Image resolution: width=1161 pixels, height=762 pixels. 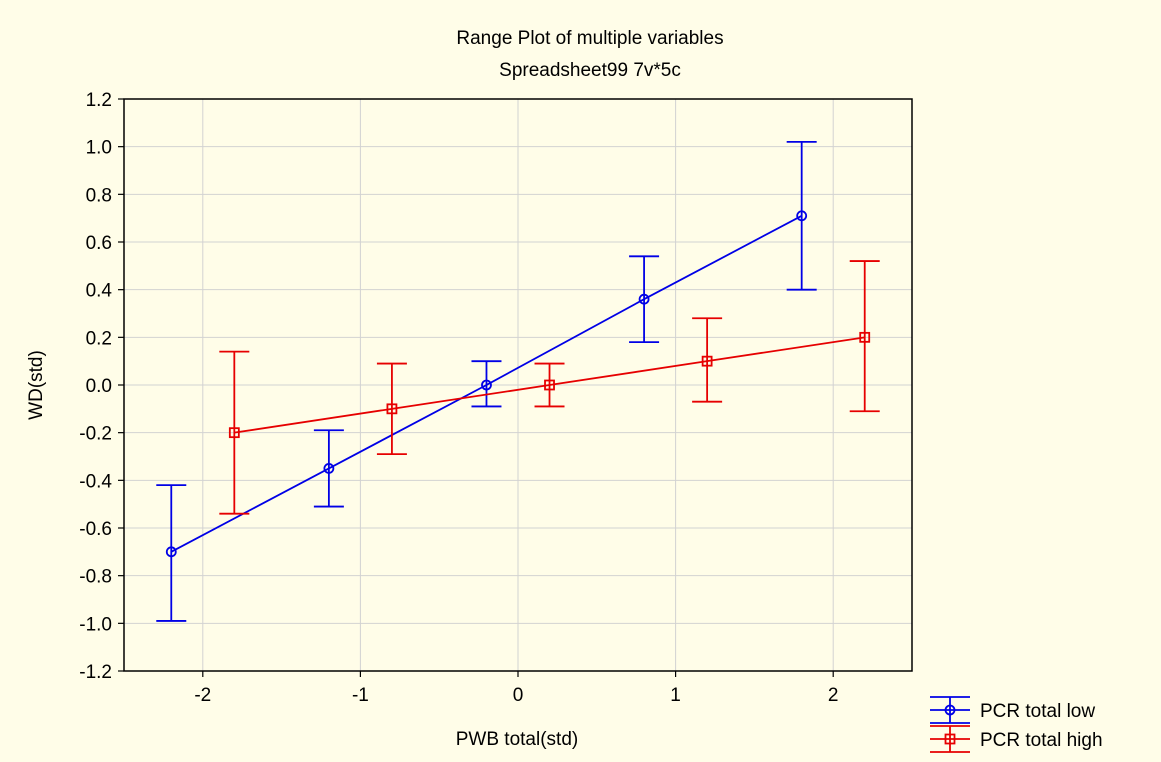 I want to click on x-tick-label: 1, so click(x=675, y=695).